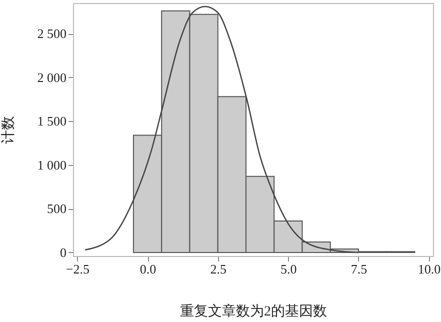 The height and width of the screenshot is (322, 441). What do you see at coordinates (51, 164) in the screenshot?
I see `y-tick-label: 1 000` at bounding box center [51, 164].